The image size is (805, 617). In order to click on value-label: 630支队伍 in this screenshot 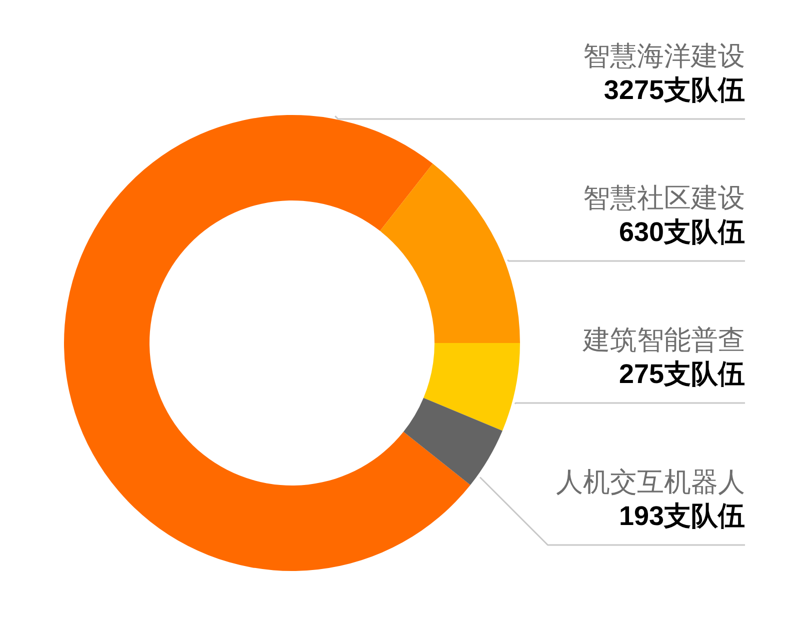, I will do `click(681, 232)`.